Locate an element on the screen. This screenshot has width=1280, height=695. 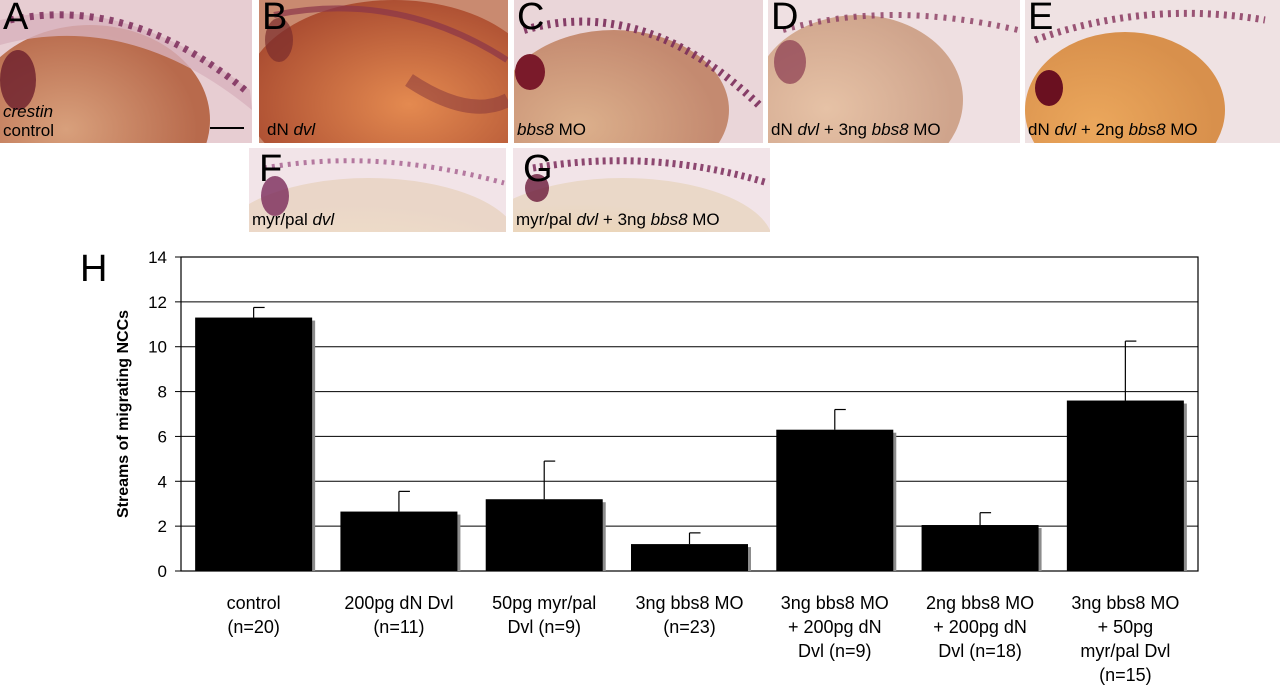
x-tick-label: 50pg myr/pal is located at coordinates (544, 603).